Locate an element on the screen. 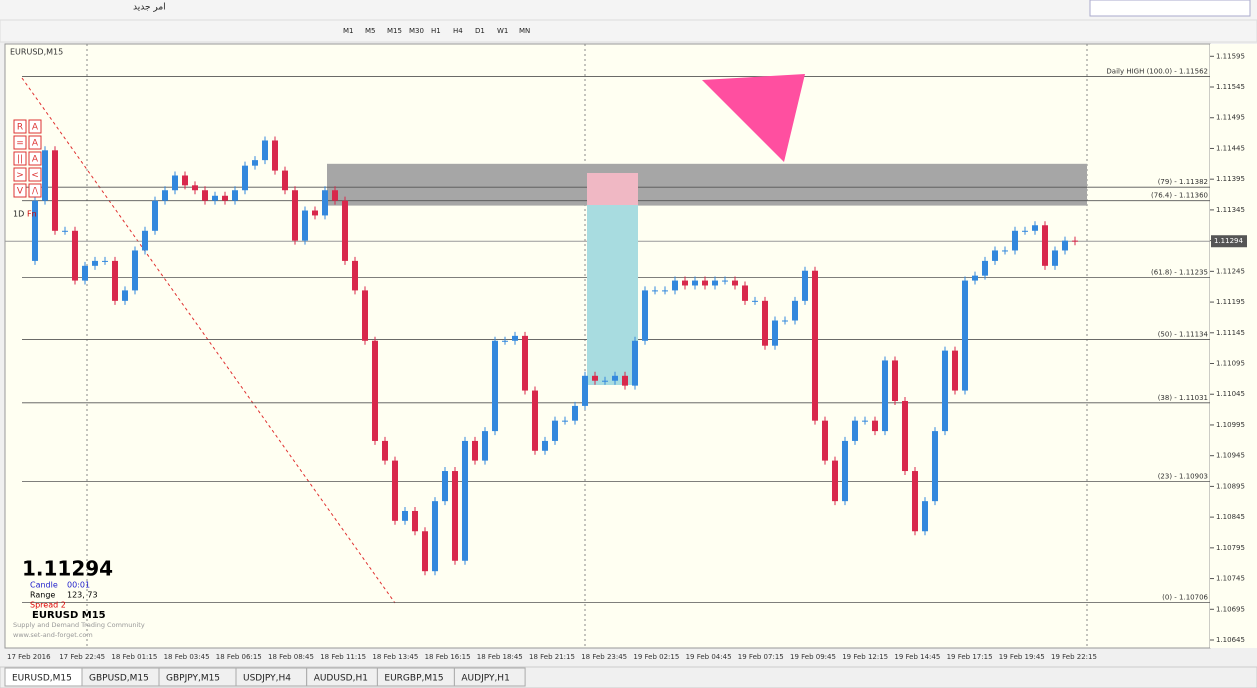  new-order: امر جدید is located at coordinates (149, 8).